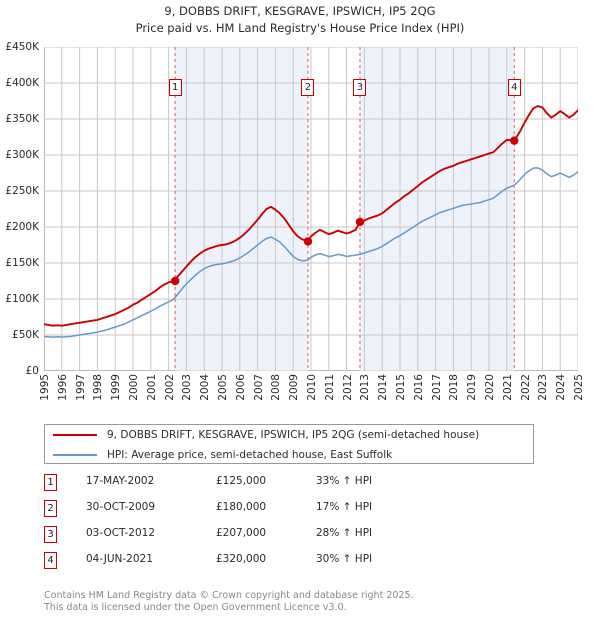 Image resolution: width=600 pixels, height=620 pixels. What do you see at coordinates (45, 387) in the screenshot?
I see `x-axis-tick-label: 1995` at bounding box center [45, 387].